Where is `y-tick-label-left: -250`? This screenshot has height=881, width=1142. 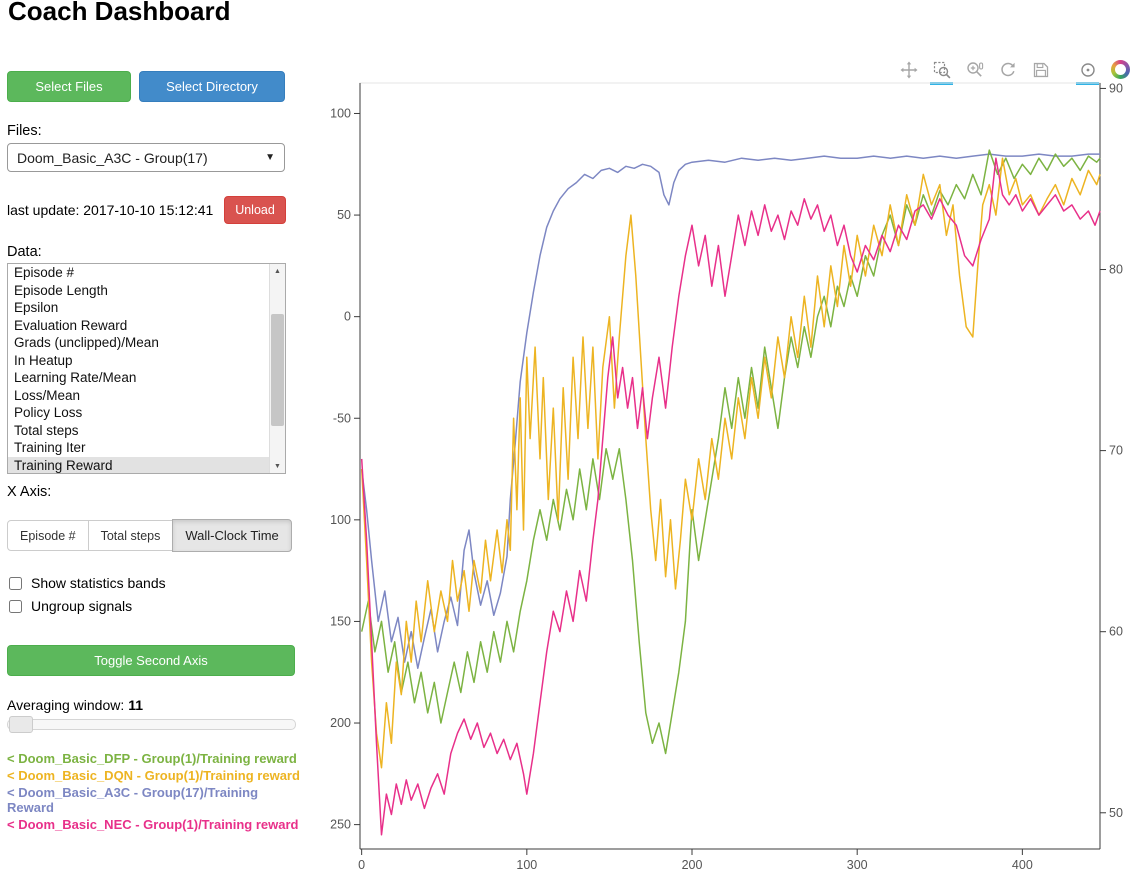
y-tick-label-left: -250 is located at coordinates (340, 825).